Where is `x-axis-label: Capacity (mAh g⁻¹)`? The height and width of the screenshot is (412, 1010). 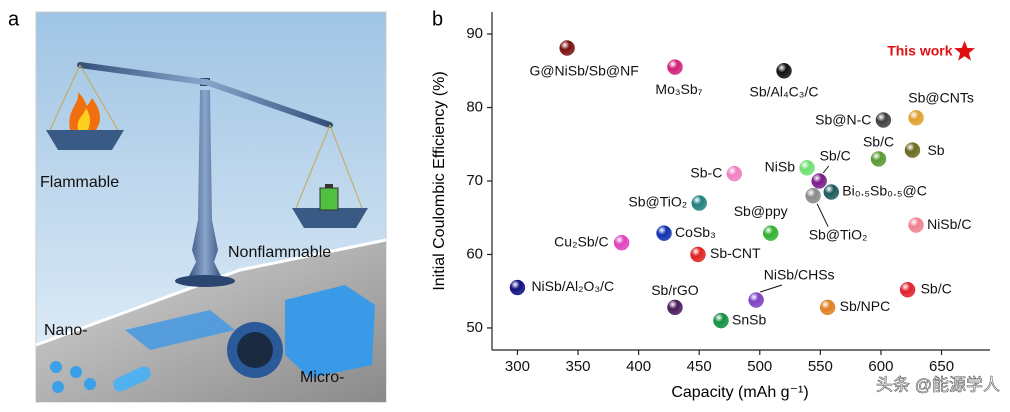
x-axis-label: Capacity (mAh g⁻¹) is located at coordinates (739, 392).